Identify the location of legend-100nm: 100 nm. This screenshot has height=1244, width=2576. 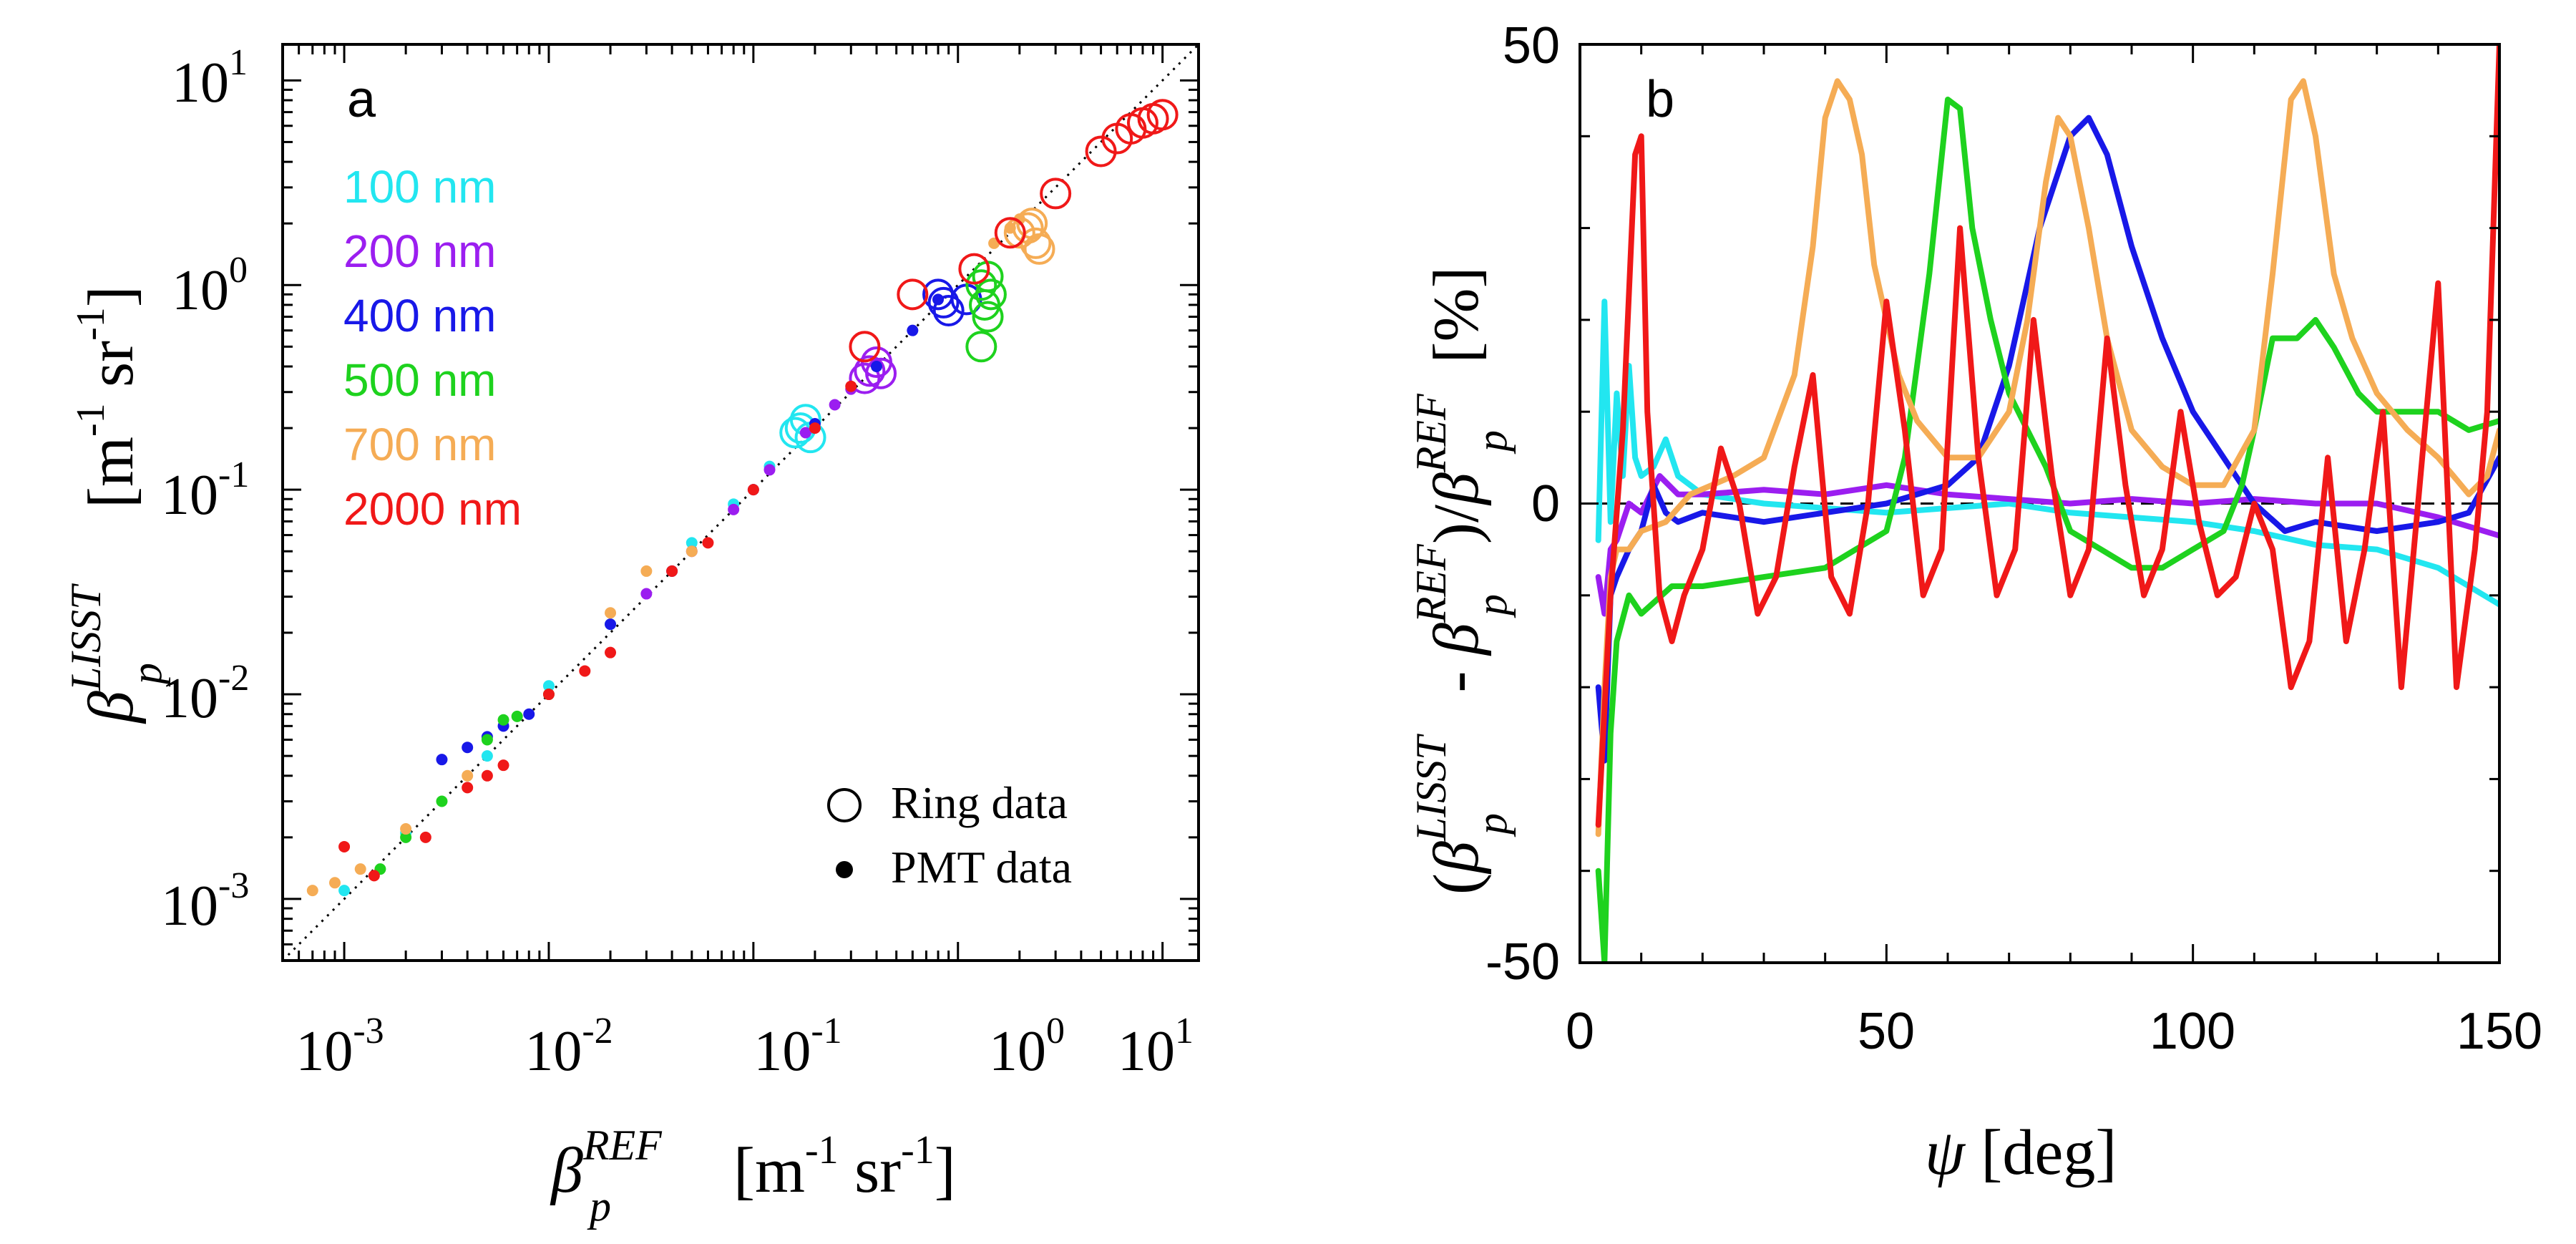
(419, 187).